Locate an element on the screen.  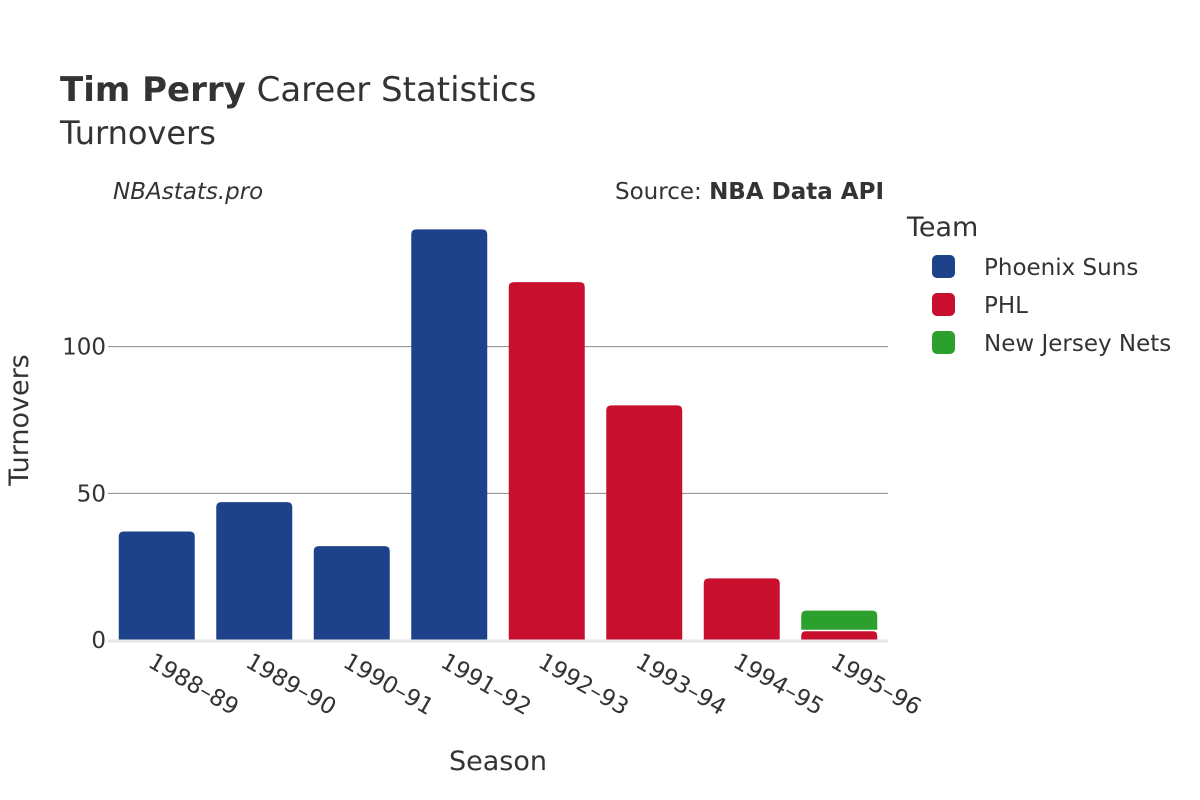
x-tick-label: 1988–89 is located at coordinates (193, 685).